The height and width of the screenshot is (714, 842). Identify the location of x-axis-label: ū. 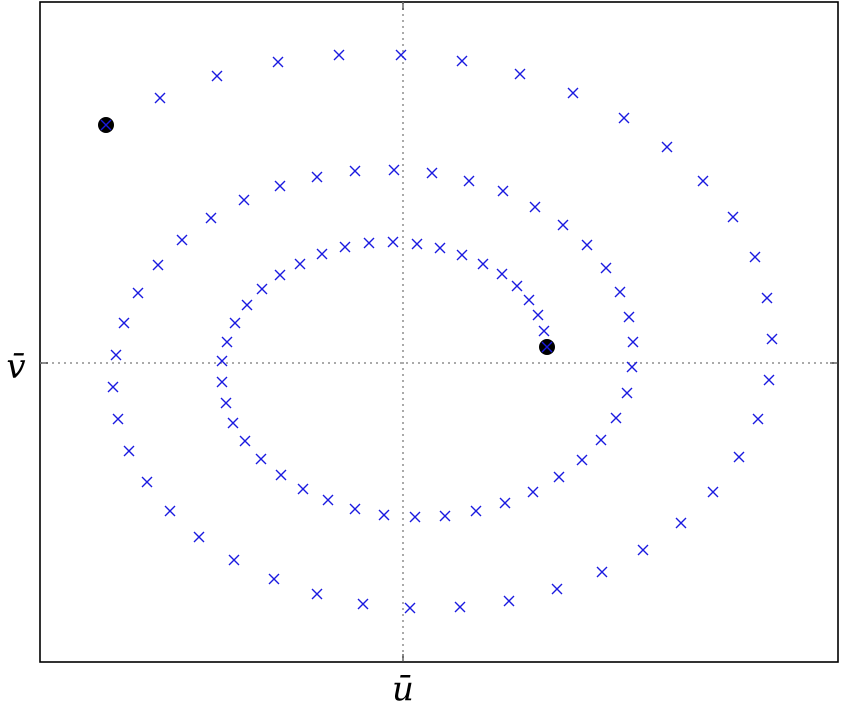
(403, 689).